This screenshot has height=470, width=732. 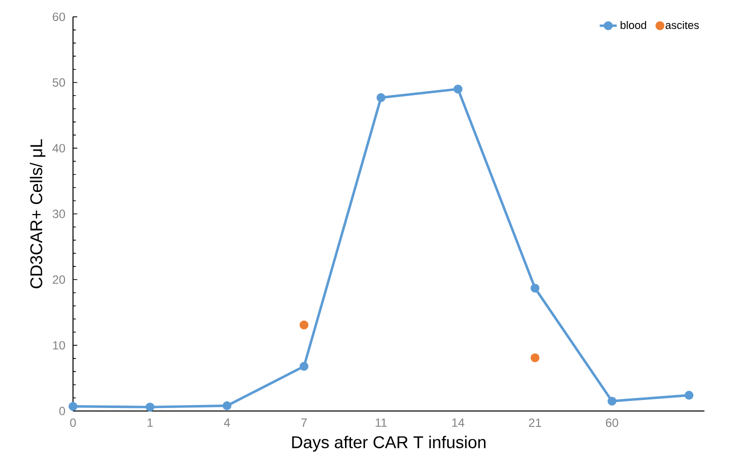 What do you see at coordinates (59, 82) in the screenshot?
I see `y-tick-label: 50` at bounding box center [59, 82].